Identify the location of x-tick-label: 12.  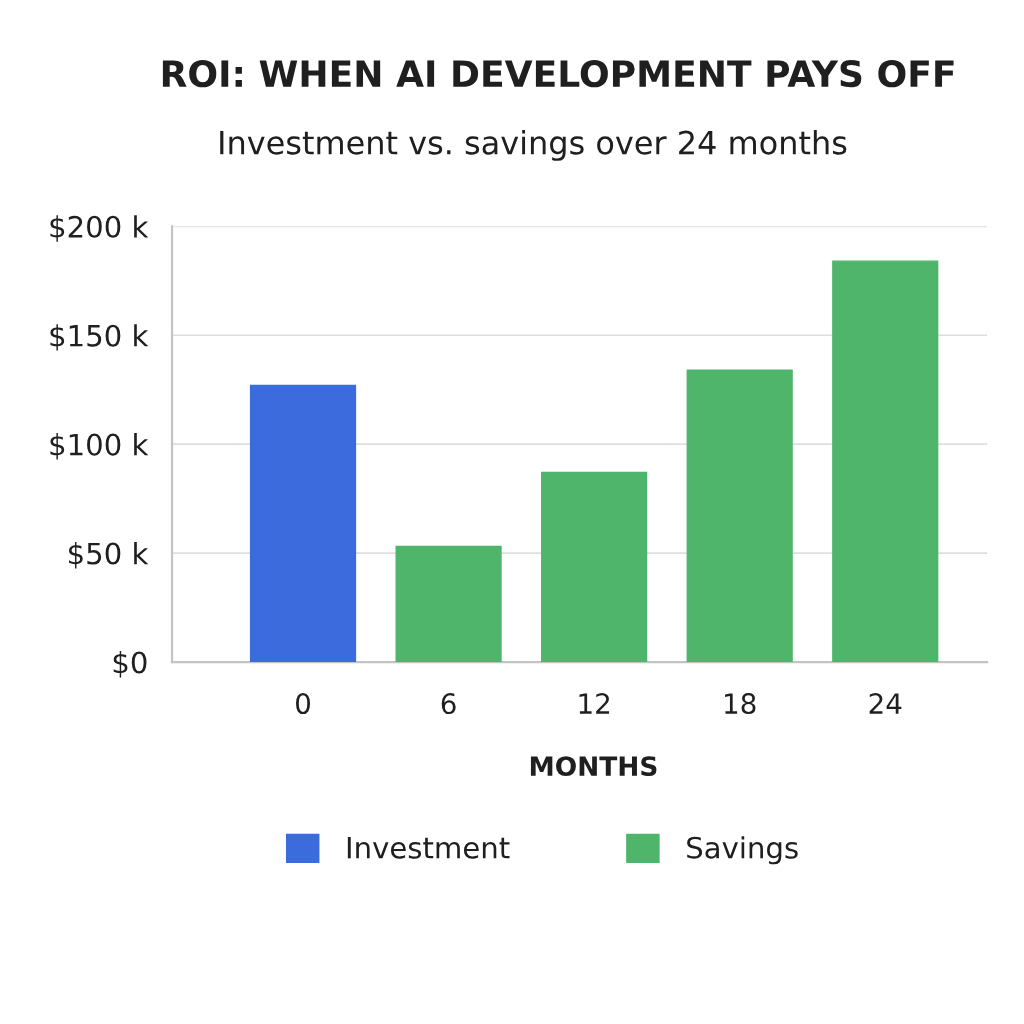
(594, 703).